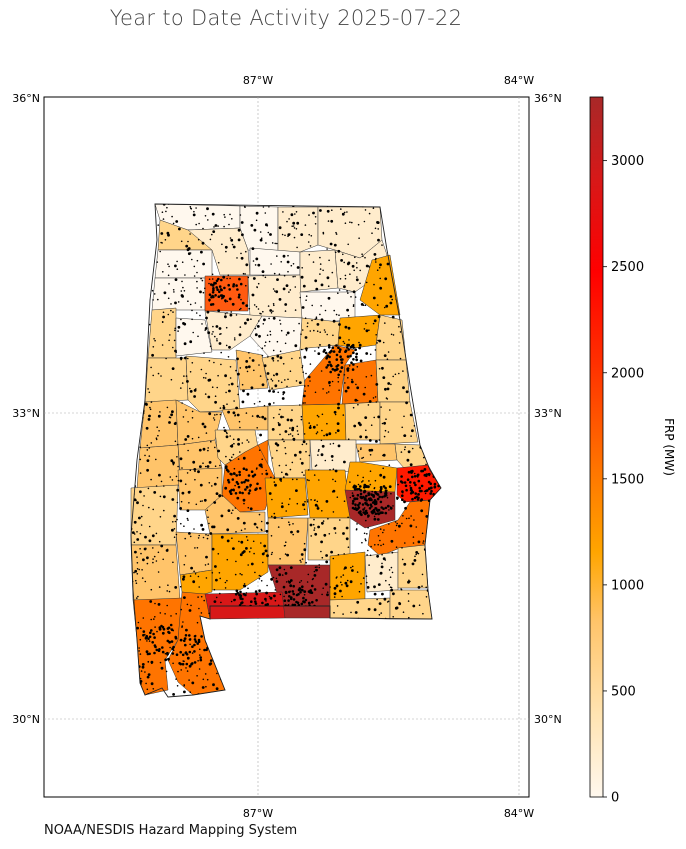  Describe the element at coordinates (615, 798) in the screenshot. I see `colorbar-tick-label: 0` at that location.